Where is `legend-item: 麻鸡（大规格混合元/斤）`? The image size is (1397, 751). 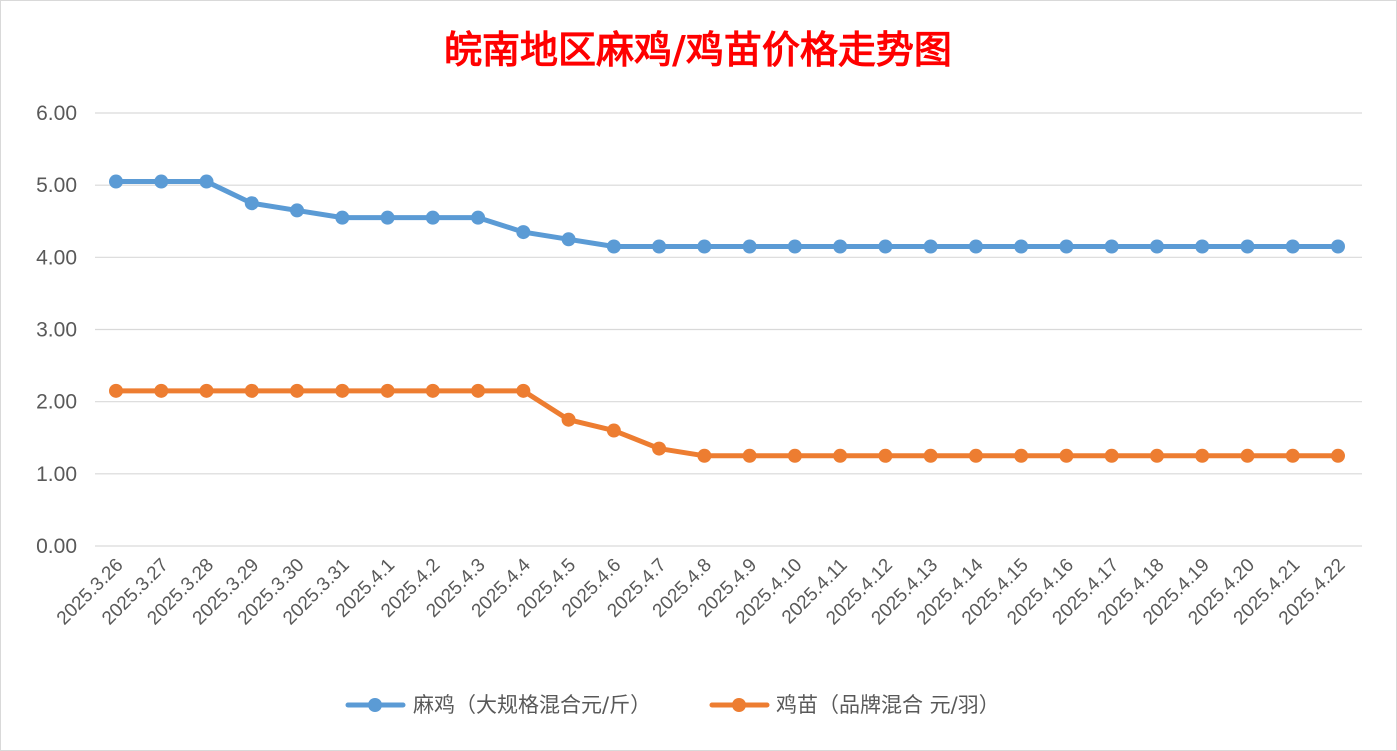
legend-item: 麻鸡（大规格混合元/斤） is located at coordinates (498, 705).